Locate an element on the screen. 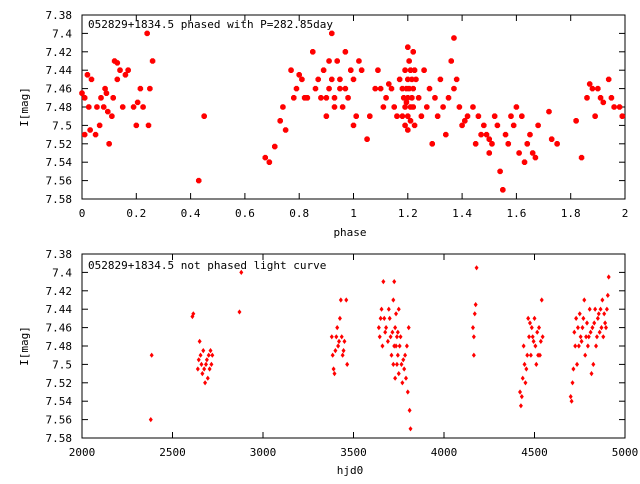 The image size is (640, 484). x-tick-label-top: 1 is located at coordinates (353, 213).